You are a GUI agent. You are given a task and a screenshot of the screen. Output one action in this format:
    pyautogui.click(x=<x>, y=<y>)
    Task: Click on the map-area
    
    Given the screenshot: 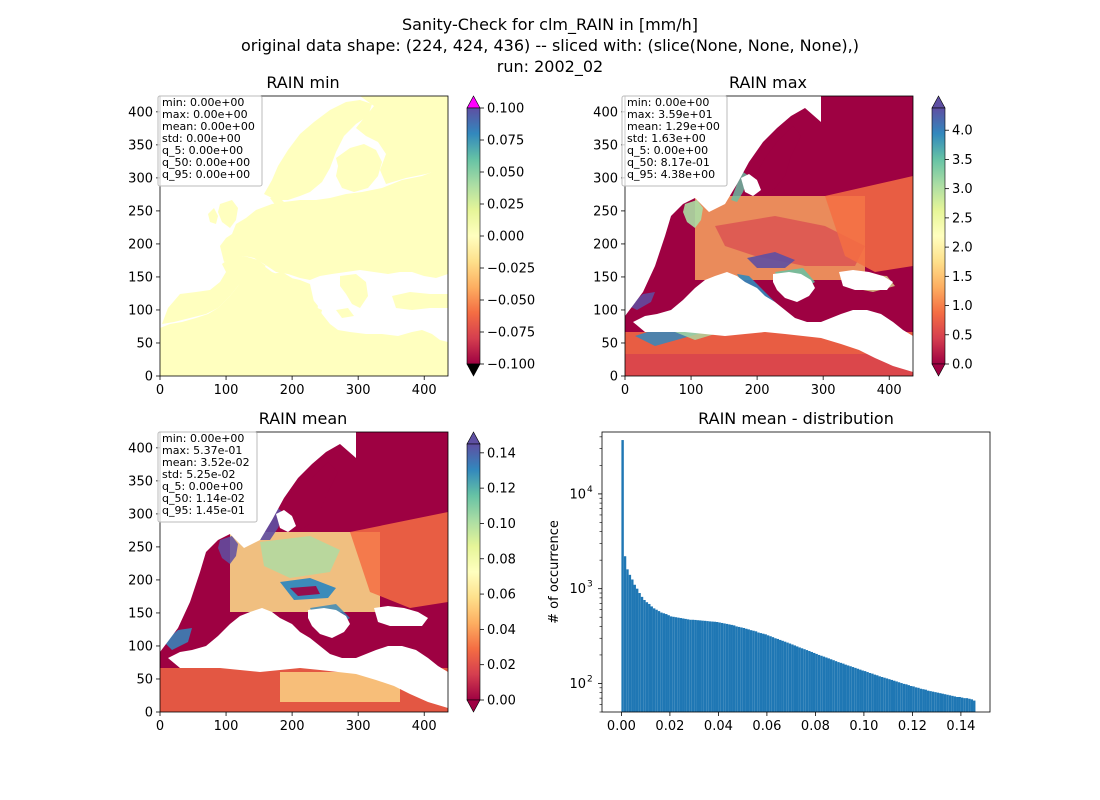 What is the action you would take?
    pyautogui.click(x=769, y=236)
    